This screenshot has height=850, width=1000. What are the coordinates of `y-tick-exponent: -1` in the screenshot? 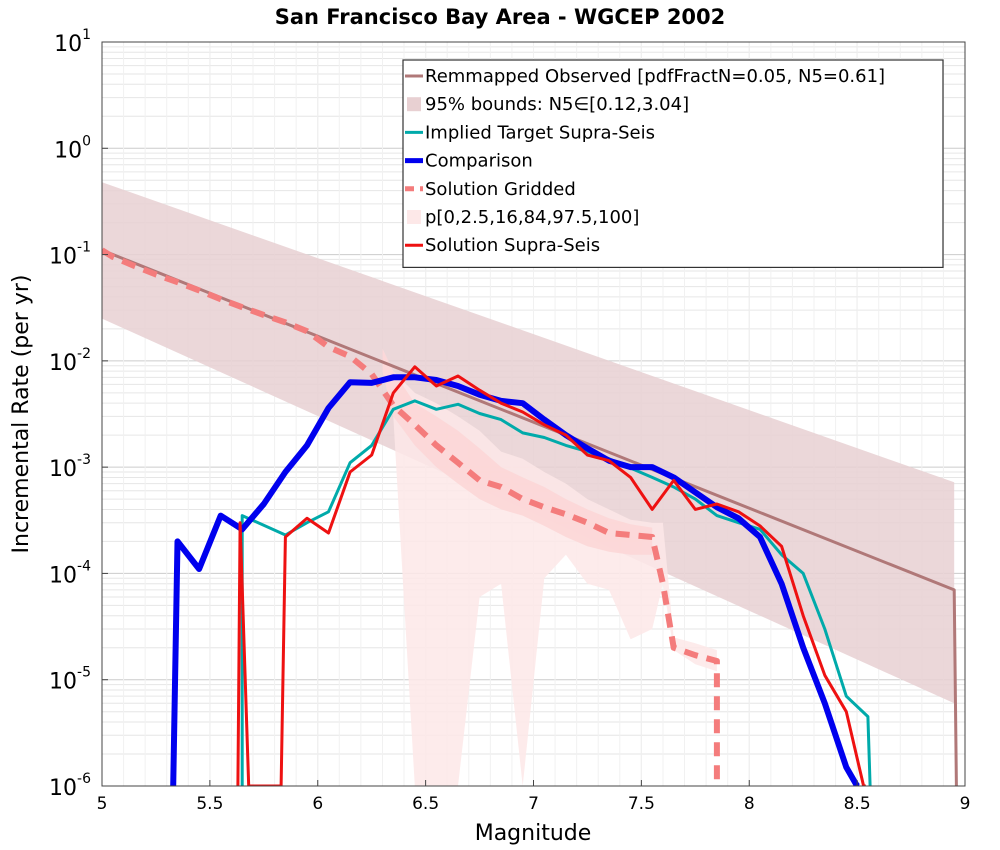 It's located at (84, 248).